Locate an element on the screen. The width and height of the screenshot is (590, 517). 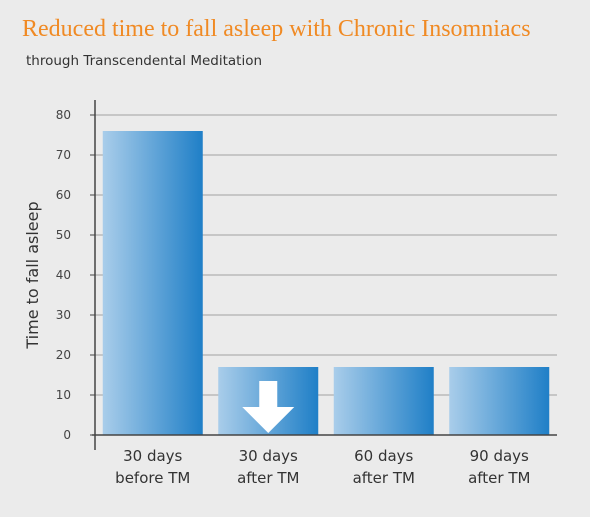
y-tick-label: 60 is located at coordinates (63, 195).